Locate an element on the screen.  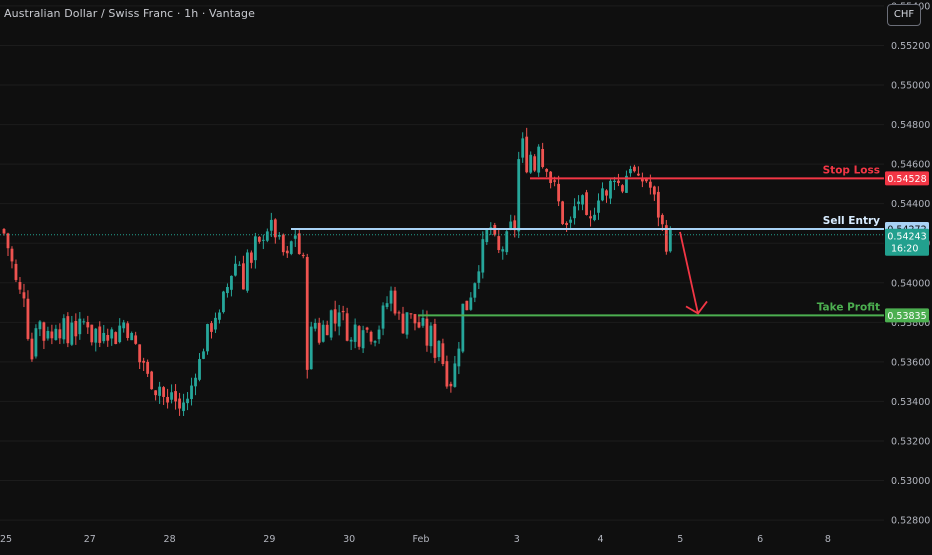
time-tick-label: 30 is located at coordinates (349, 539).